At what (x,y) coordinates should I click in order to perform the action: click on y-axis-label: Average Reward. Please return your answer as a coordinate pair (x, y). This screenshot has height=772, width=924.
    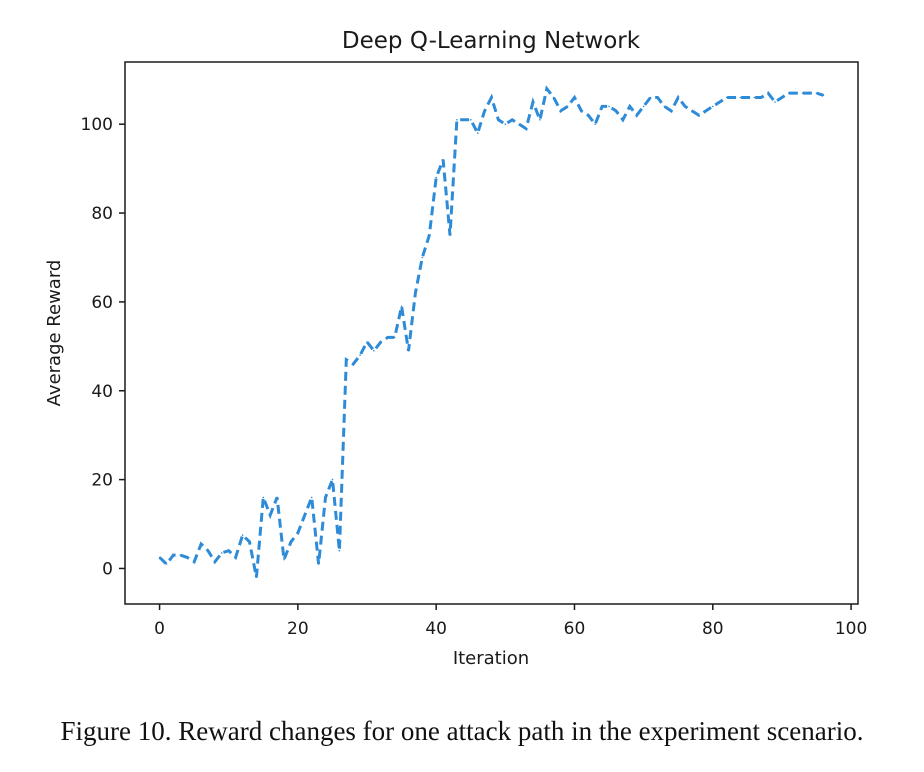
    Looking at the image, I should click on (54, 333).